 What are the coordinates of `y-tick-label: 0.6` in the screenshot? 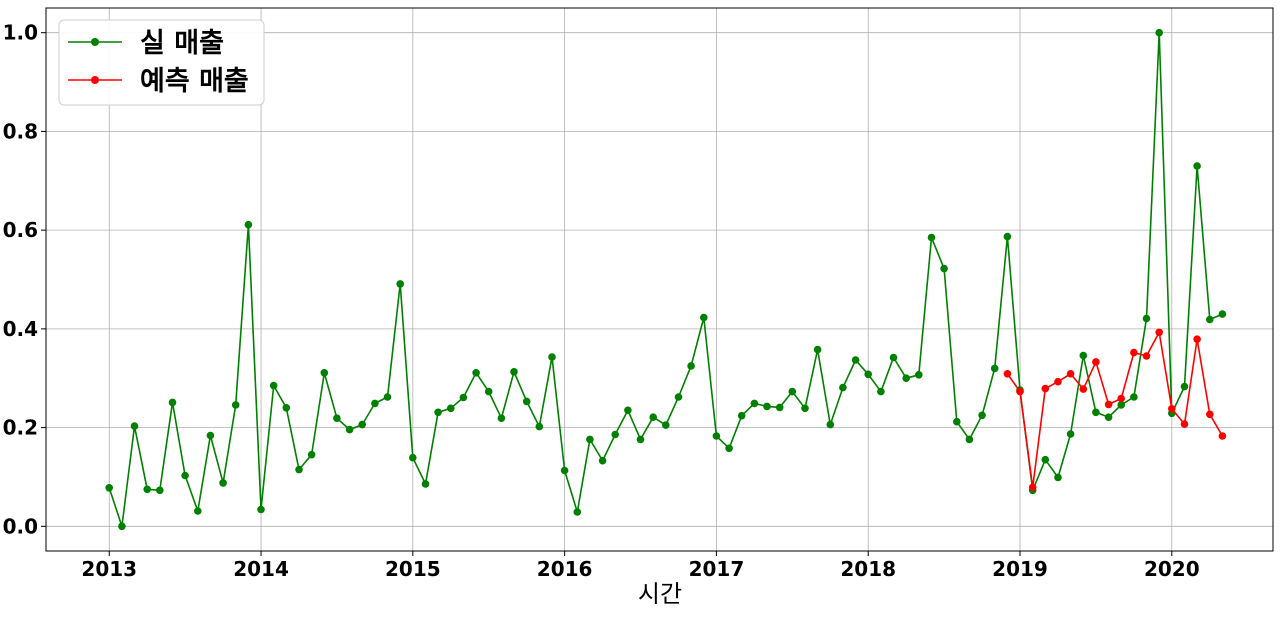 It's located at (20, 230).